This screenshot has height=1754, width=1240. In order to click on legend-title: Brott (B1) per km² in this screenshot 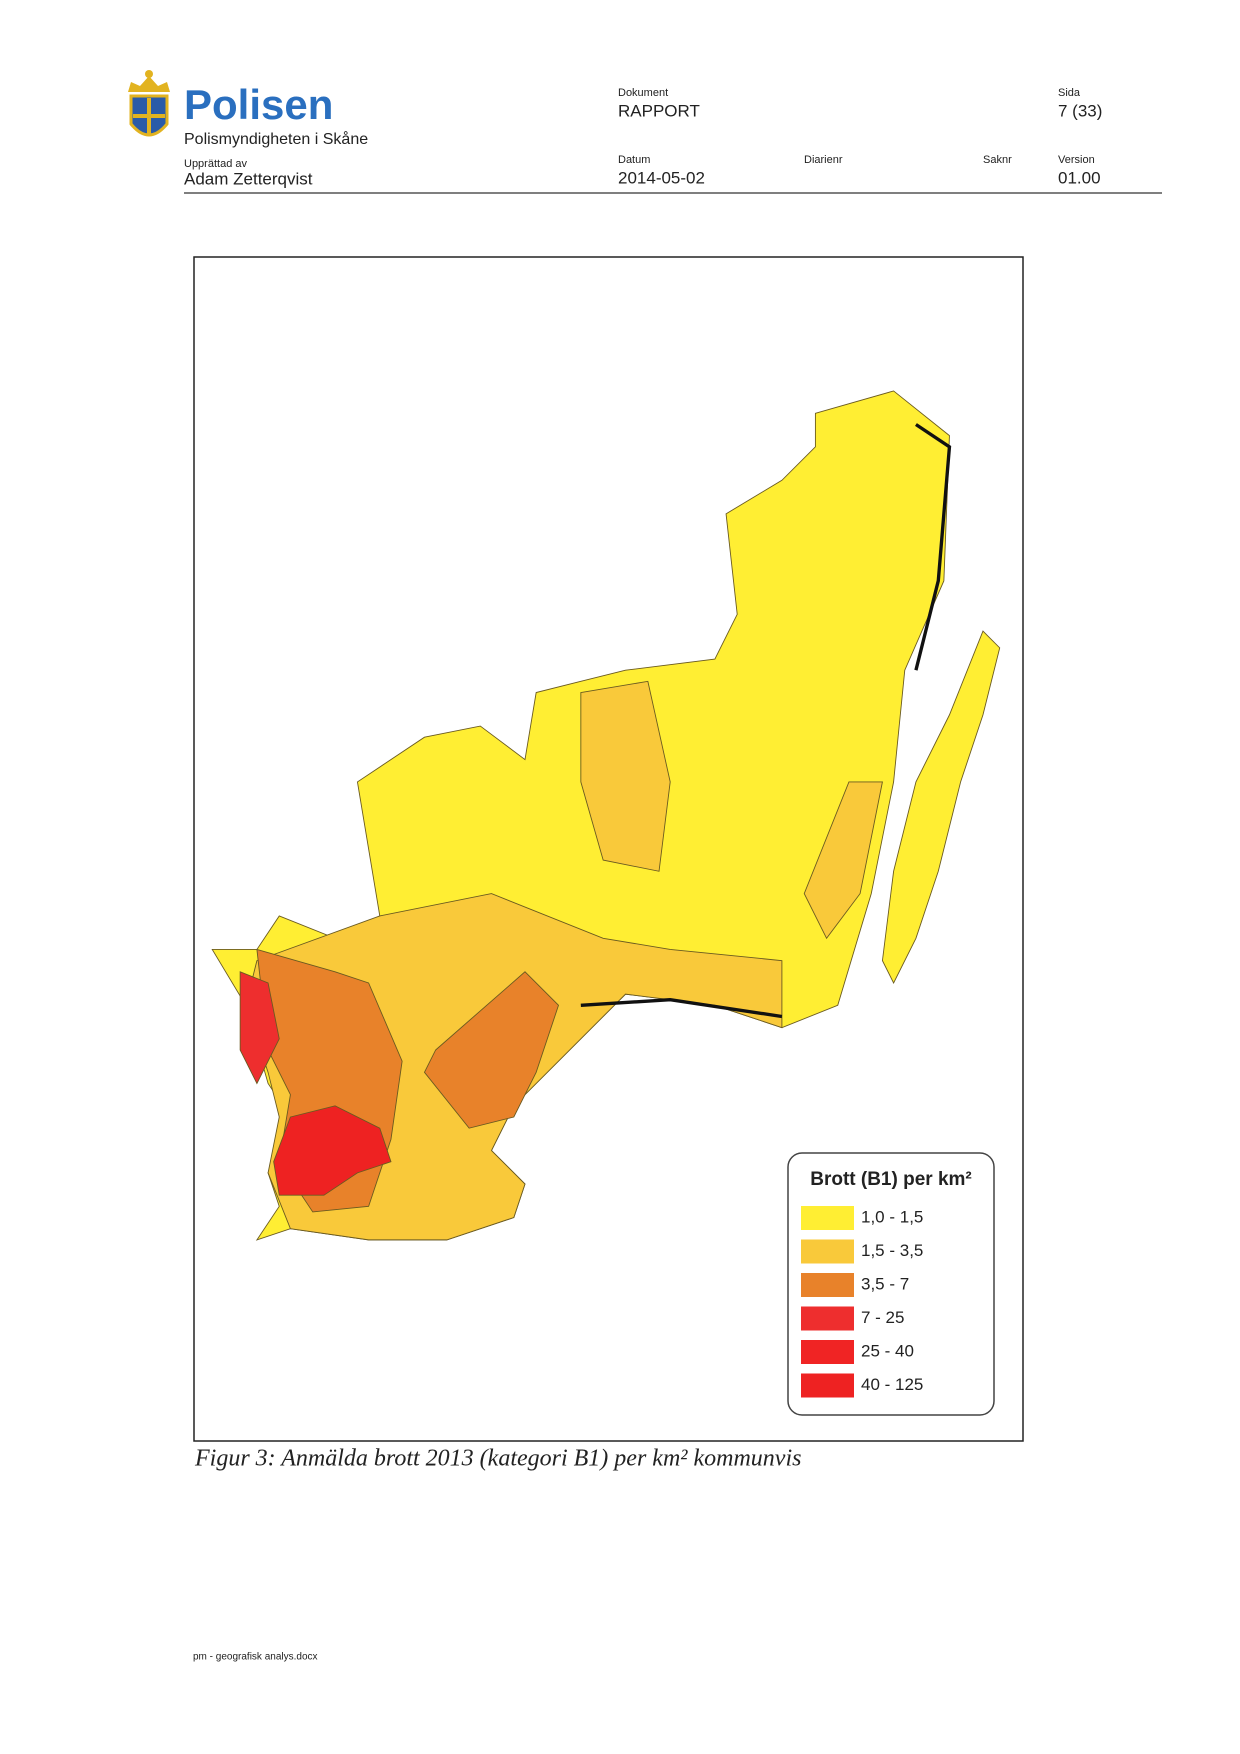, I will do `click(891, 1179)`.